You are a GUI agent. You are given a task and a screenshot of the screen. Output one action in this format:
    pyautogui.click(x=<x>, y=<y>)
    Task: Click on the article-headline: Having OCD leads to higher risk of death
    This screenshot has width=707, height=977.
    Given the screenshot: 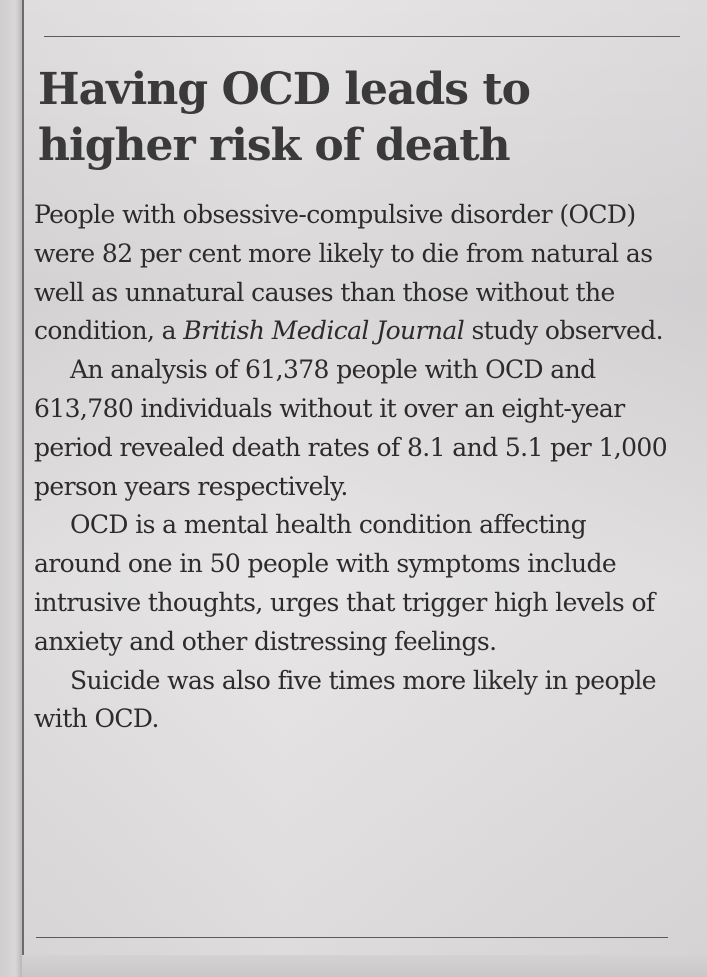 What is the action you would take?
    pyautogui.click(x=284, y=117)
    